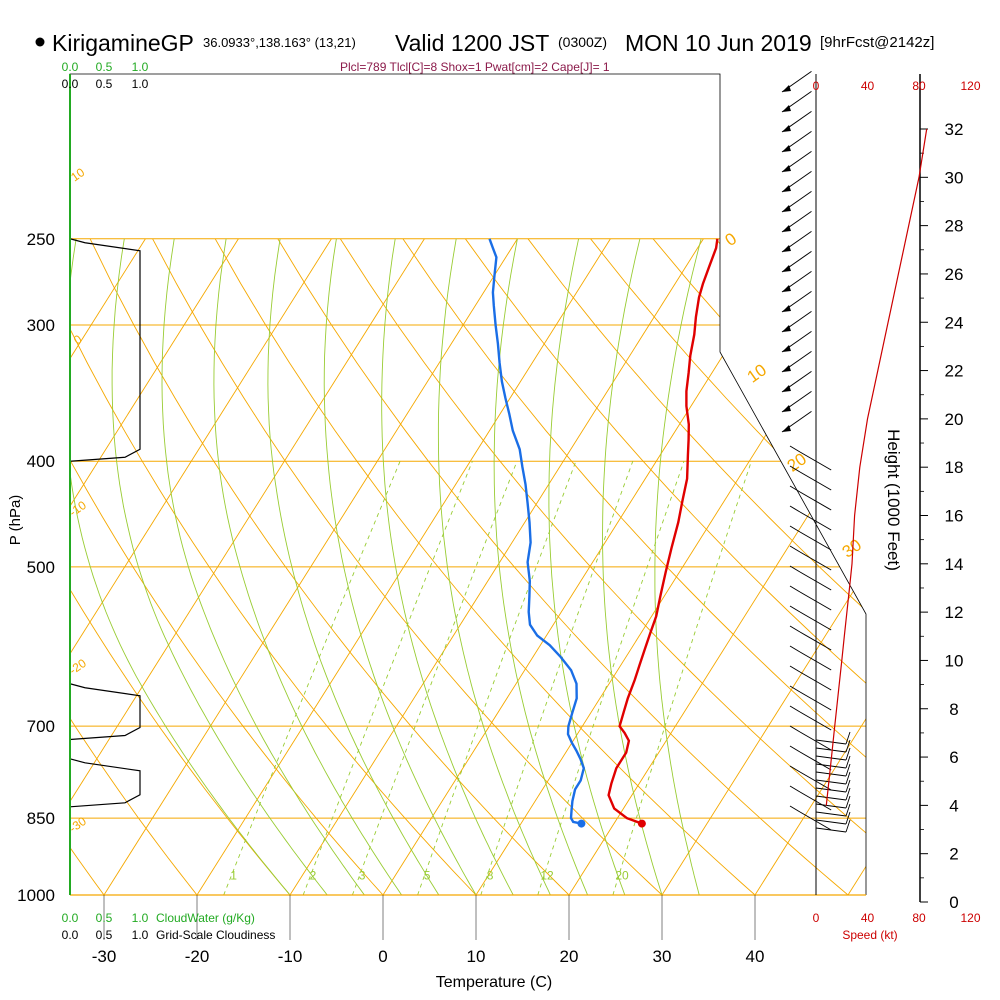 The height and width of the screenshot is (1000, 1000). What do you see at coordinates (77, 174) in the screenshot?
I see `dry-adiabat-label: 10` at bounding box center [77, 174].